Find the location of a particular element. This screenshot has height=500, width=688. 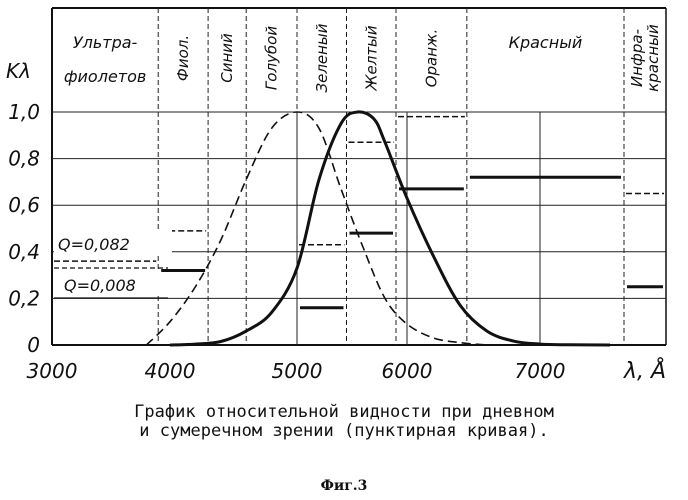

band-label: Синий is located at coordinates (227, 58).